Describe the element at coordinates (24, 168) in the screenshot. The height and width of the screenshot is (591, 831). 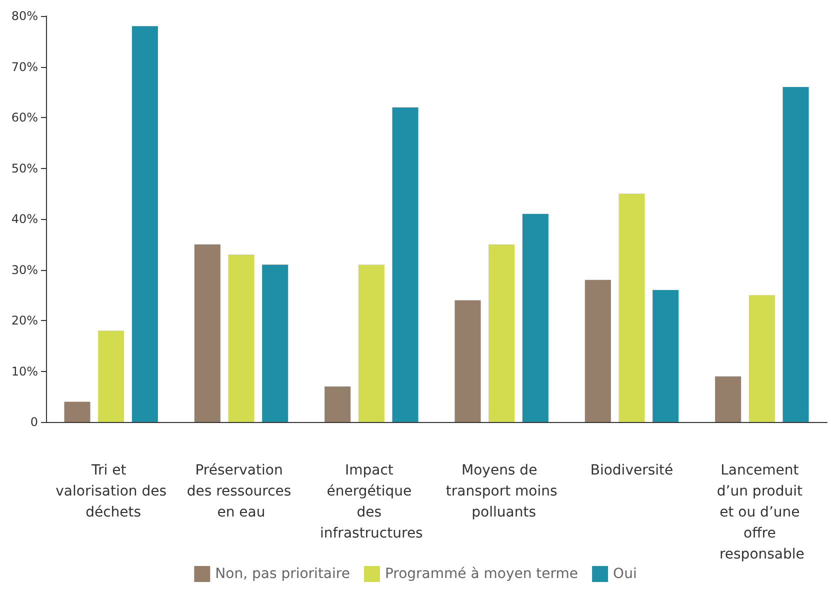
I see `y-tick-label: 50%` at that location.